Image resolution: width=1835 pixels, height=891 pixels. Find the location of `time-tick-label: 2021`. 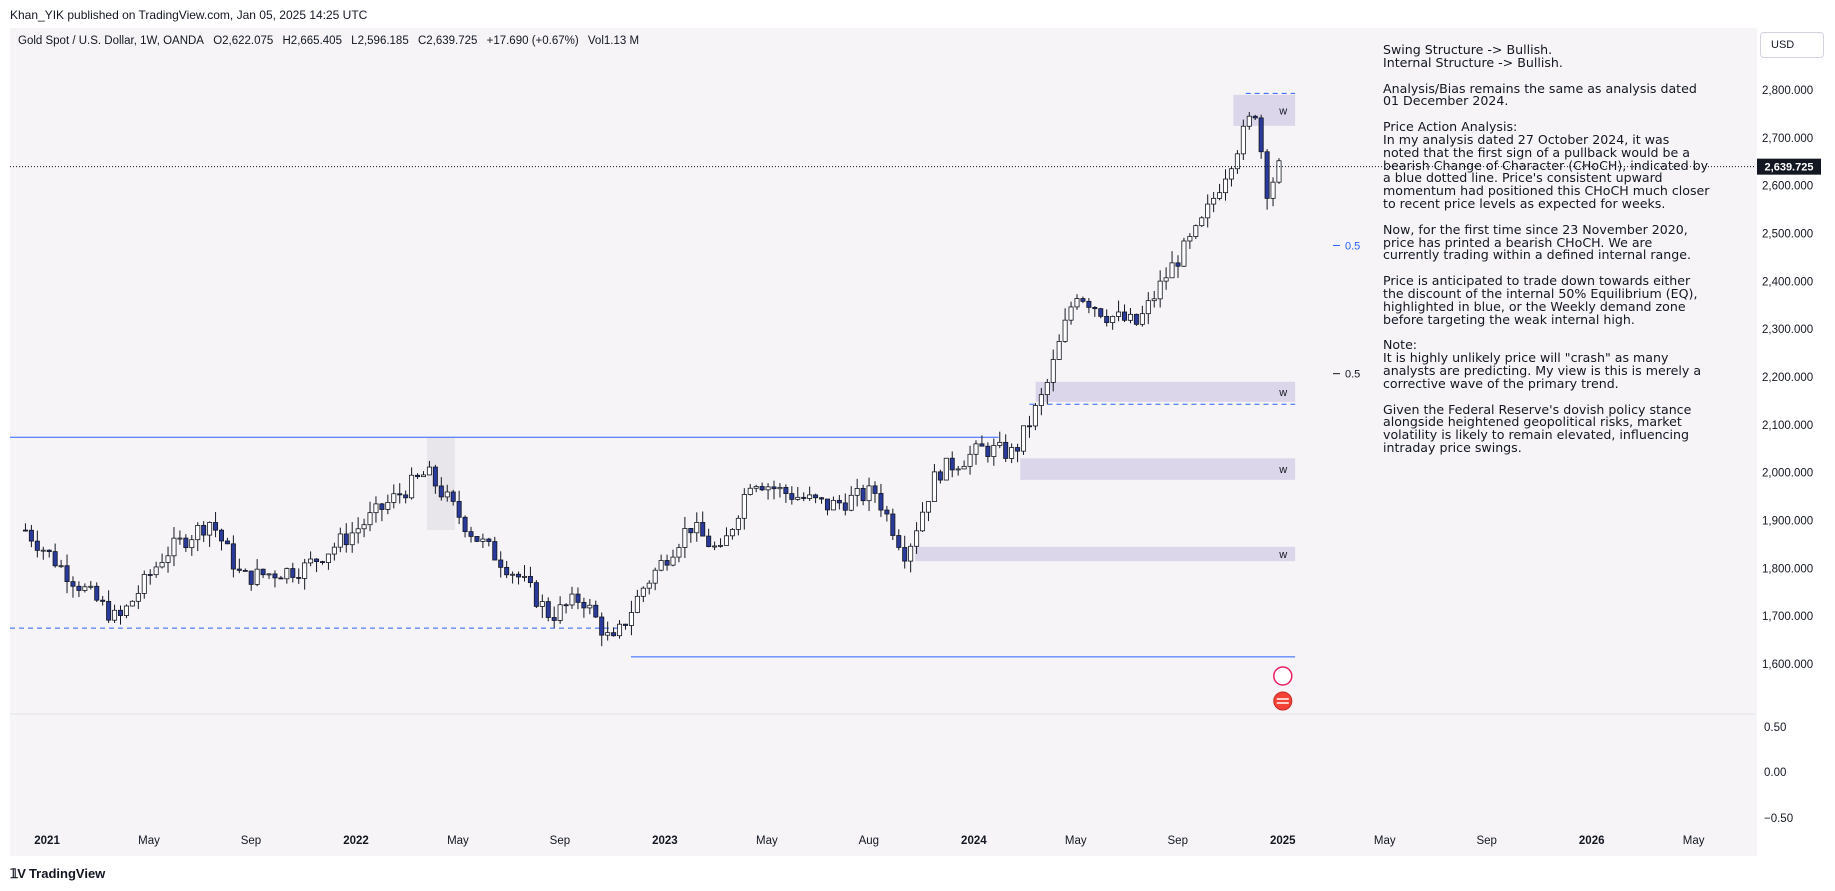

time-tick-label: 2021 is located at coordinates (47, 841).